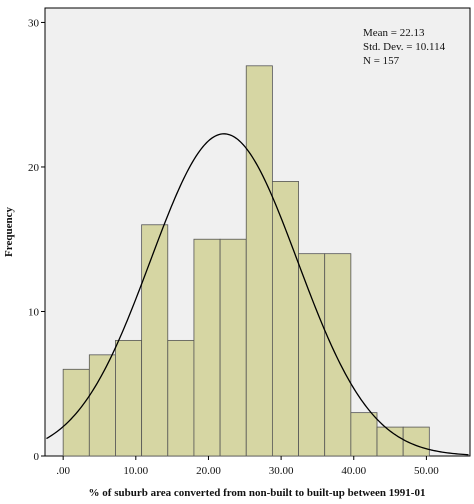 Image resolution: width=474 pixels, height=504 pixels. Describe the element at coordinates (381, 61) in the screenshot. I see `stat-n: N = 157` at that location.